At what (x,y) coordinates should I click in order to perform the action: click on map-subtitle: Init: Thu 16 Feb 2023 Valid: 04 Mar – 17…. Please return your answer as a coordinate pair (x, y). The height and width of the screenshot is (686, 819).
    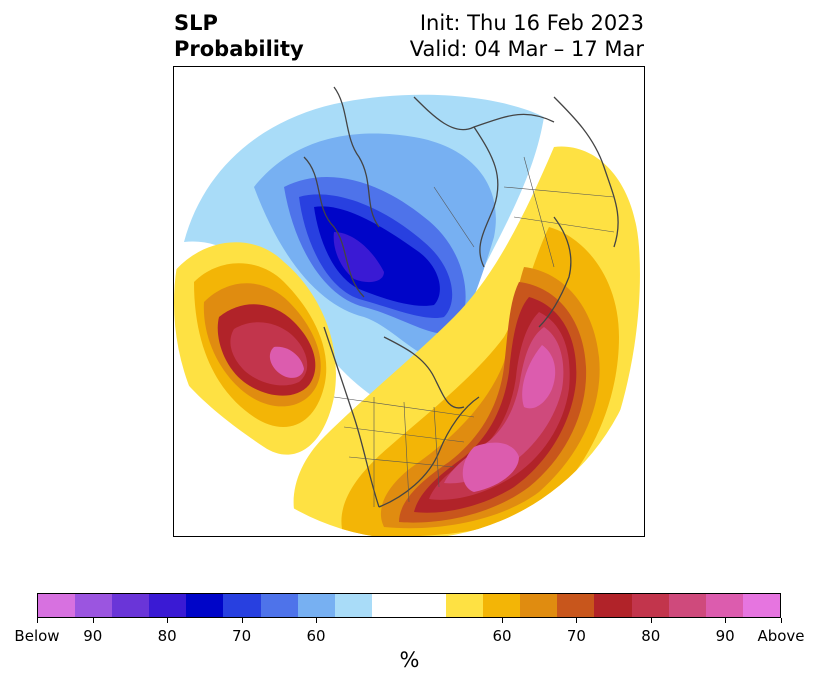
    Looking at the image, I should click on (527, 36).